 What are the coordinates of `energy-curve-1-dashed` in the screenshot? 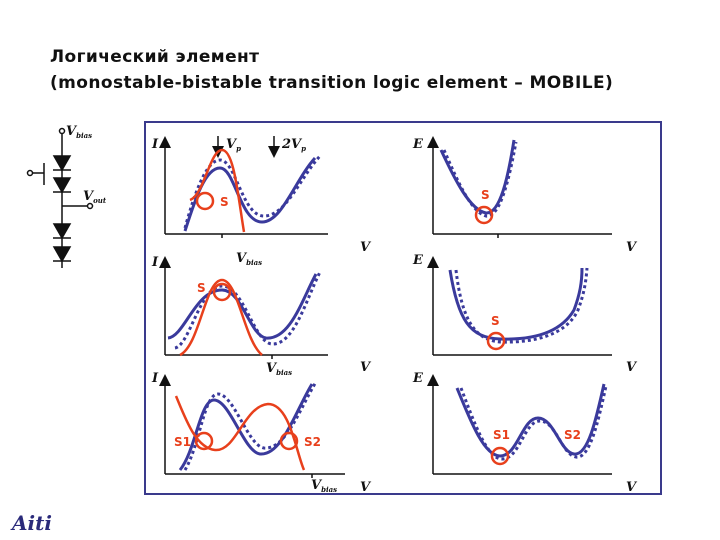 It's located at (480, 179).